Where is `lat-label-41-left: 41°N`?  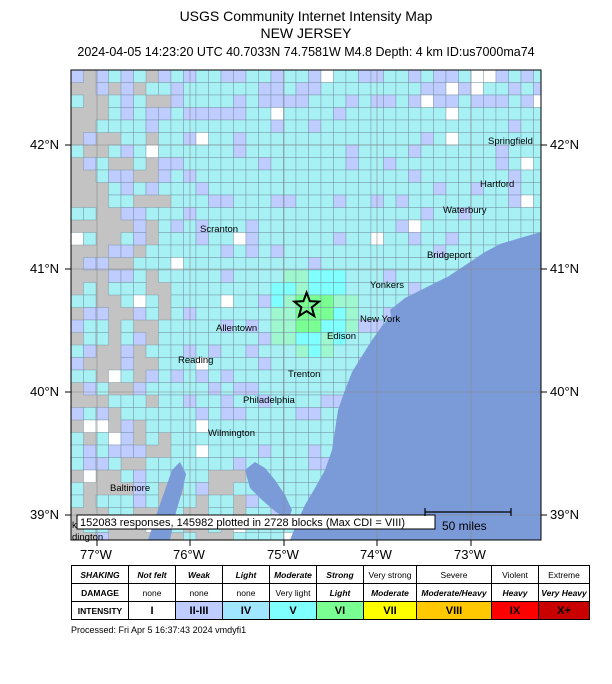 lat-label-41-left: 41°N is located at coordinates (45, 268).